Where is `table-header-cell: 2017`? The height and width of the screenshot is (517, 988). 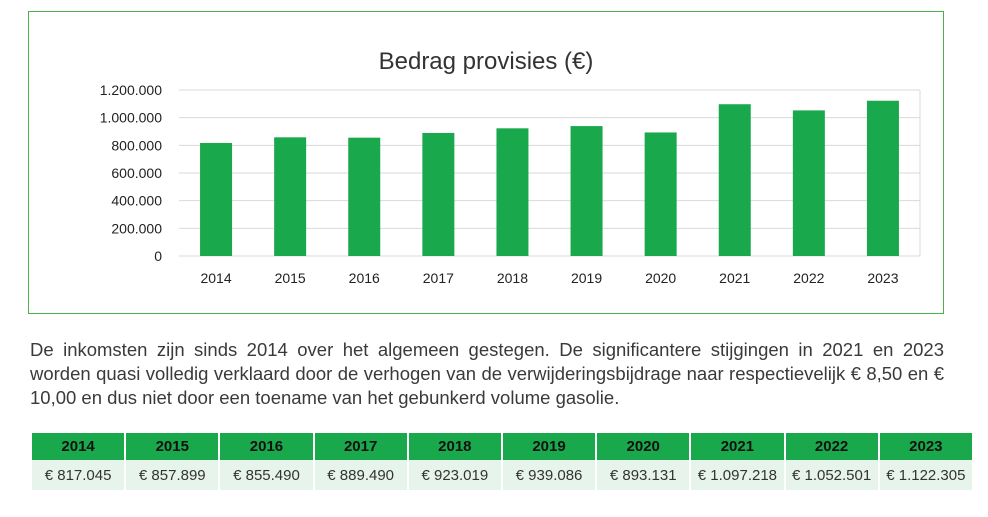
table-header-cell: 2017 is located at coordinates (360, 446).